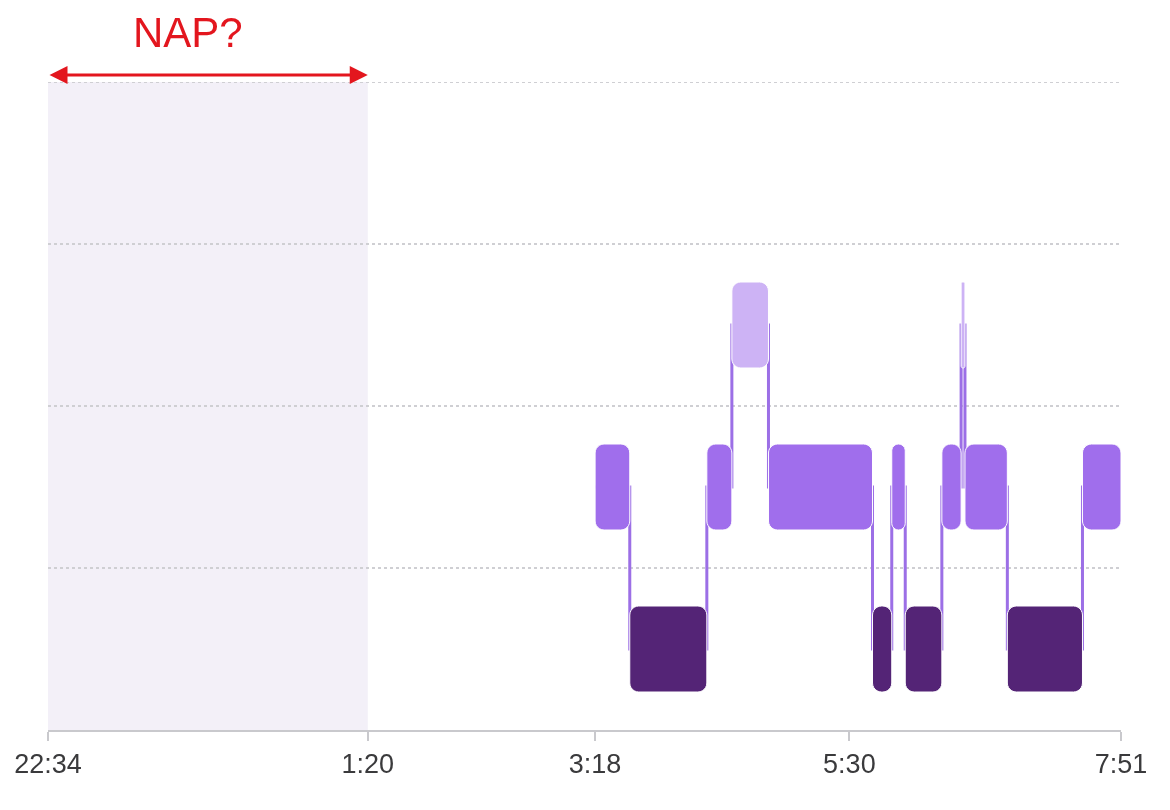 The image size is (1170, 810). What do you see at coordinates (1121, 764) in the screenshot?
I see `x-tick-label: 7:51` at bounding box center [1121, 764].